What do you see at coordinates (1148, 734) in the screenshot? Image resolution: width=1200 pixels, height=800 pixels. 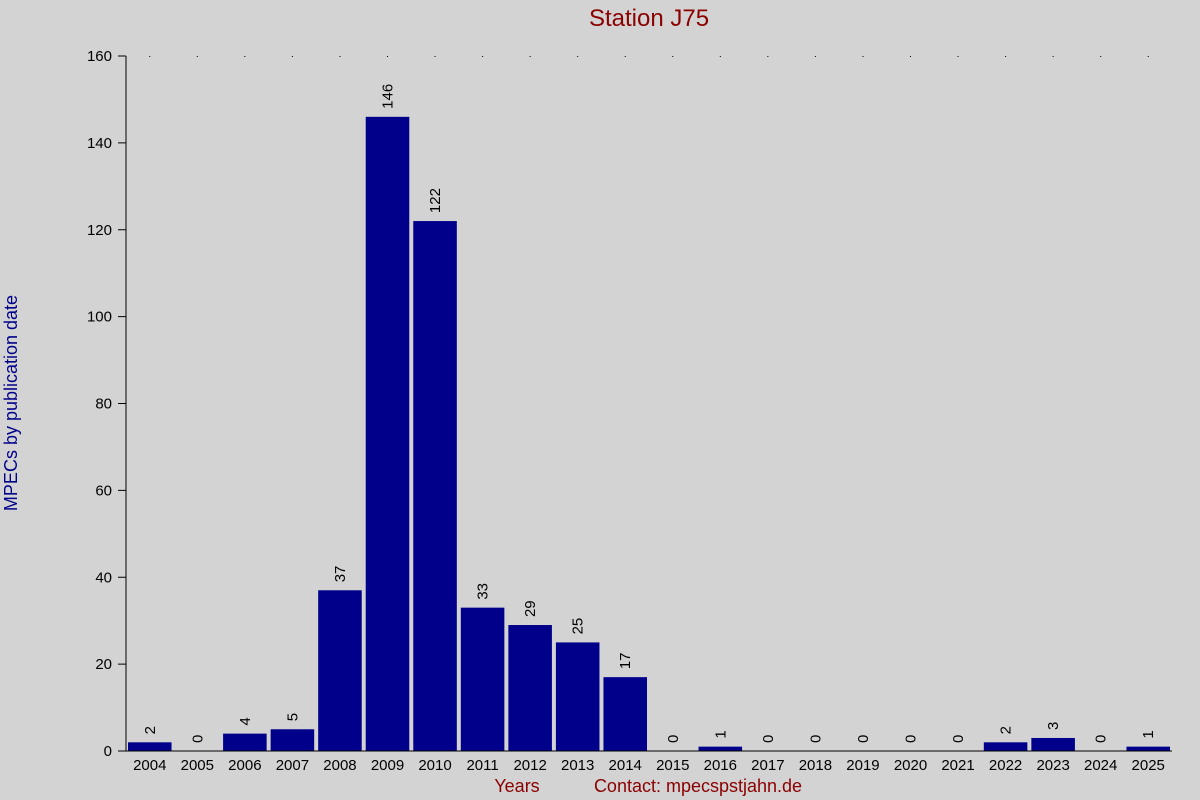 I see `value-label-2025: 1` at bounding box center [1148, 734].